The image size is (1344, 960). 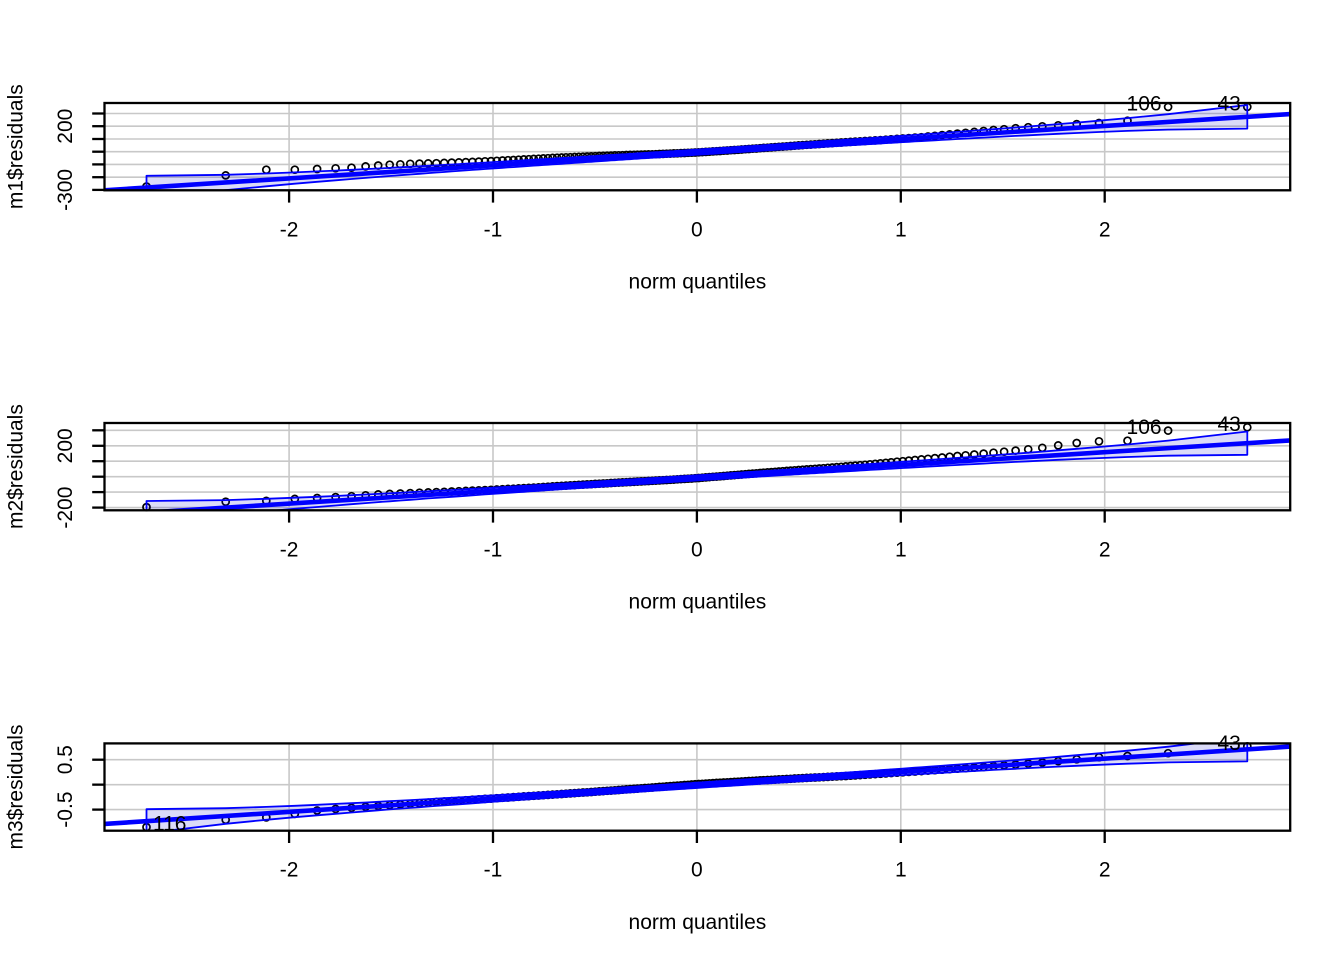 What do you see at coordinates (16, 466) in the screenshot?
I see `svg-text: m2$residuals` at bounding box center [16, 466].